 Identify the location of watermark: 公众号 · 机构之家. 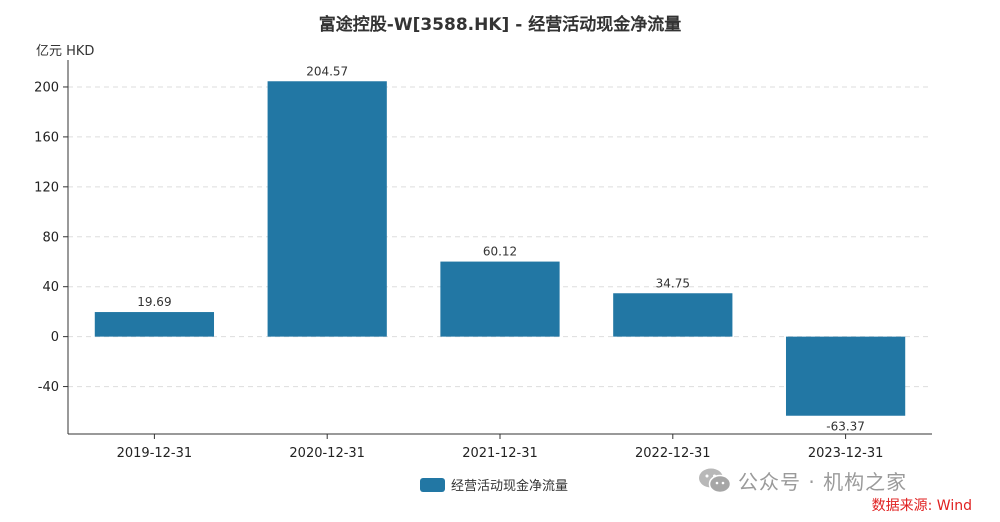
(802, 480).